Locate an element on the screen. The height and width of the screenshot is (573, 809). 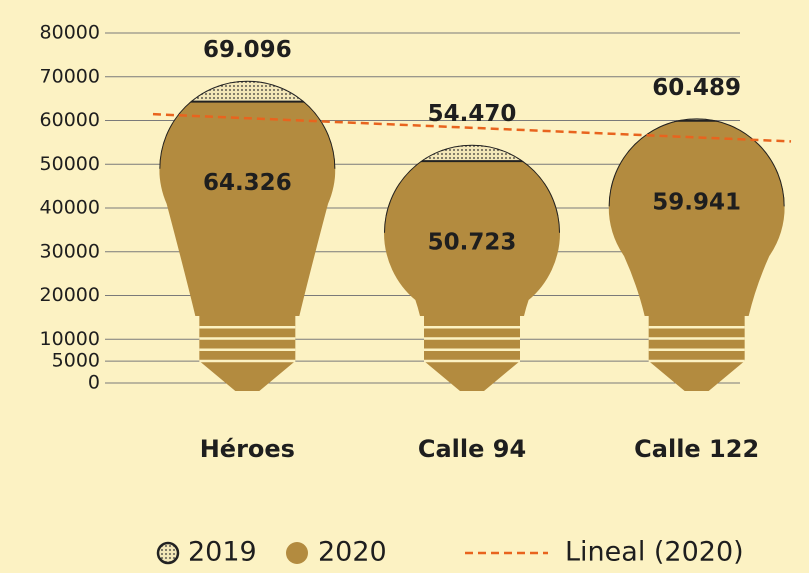
y-tick-label: 30000 is located at coordinates (70, 251).